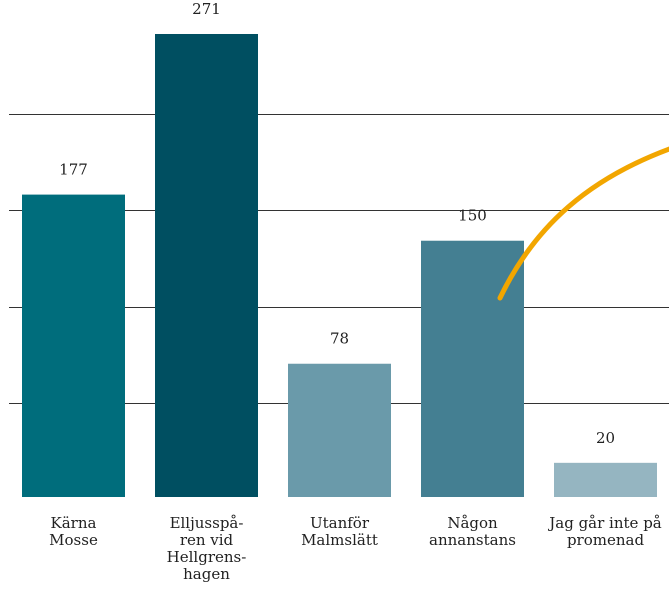  What do you see at coordinates (472, 216) in the screenshot?
I see `value-label-4: 150` at bounding box center [472, 216].